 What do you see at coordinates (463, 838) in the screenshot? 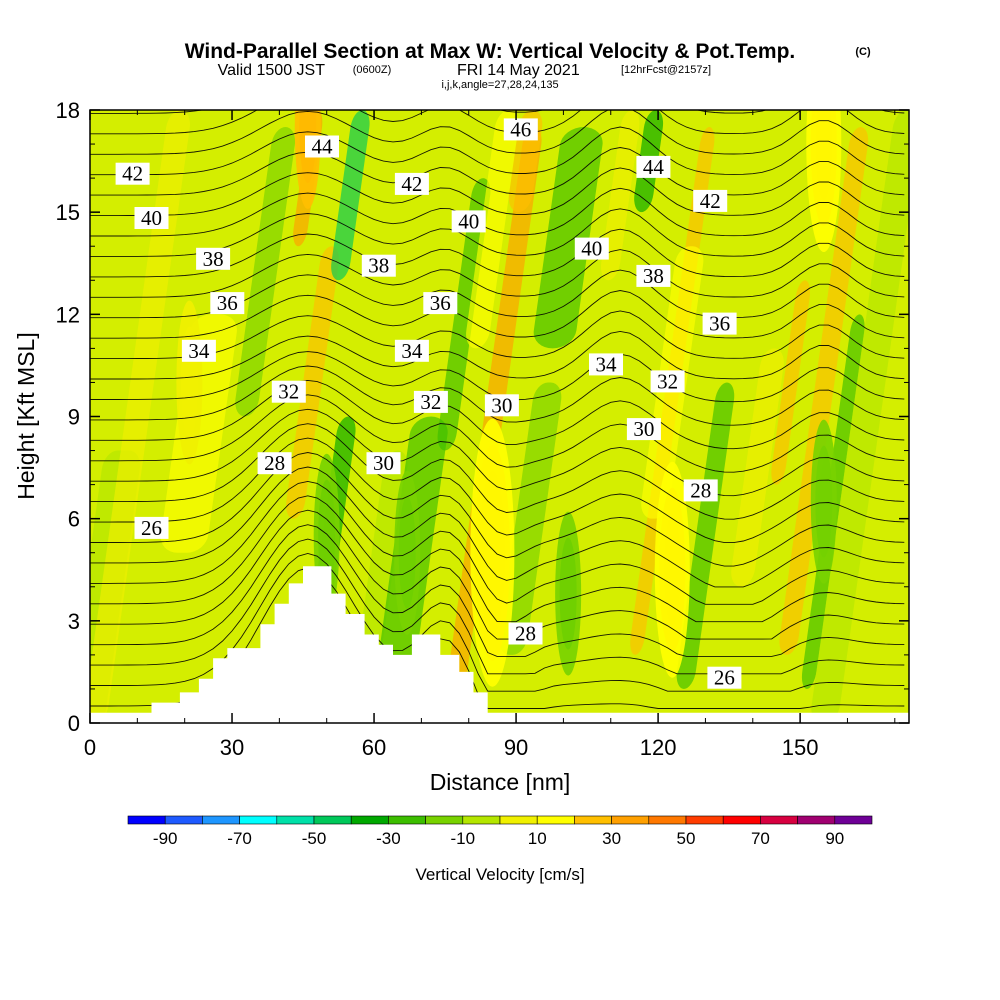
I see `colorbar-tick-label: -10` at bounding box center [463, 838].